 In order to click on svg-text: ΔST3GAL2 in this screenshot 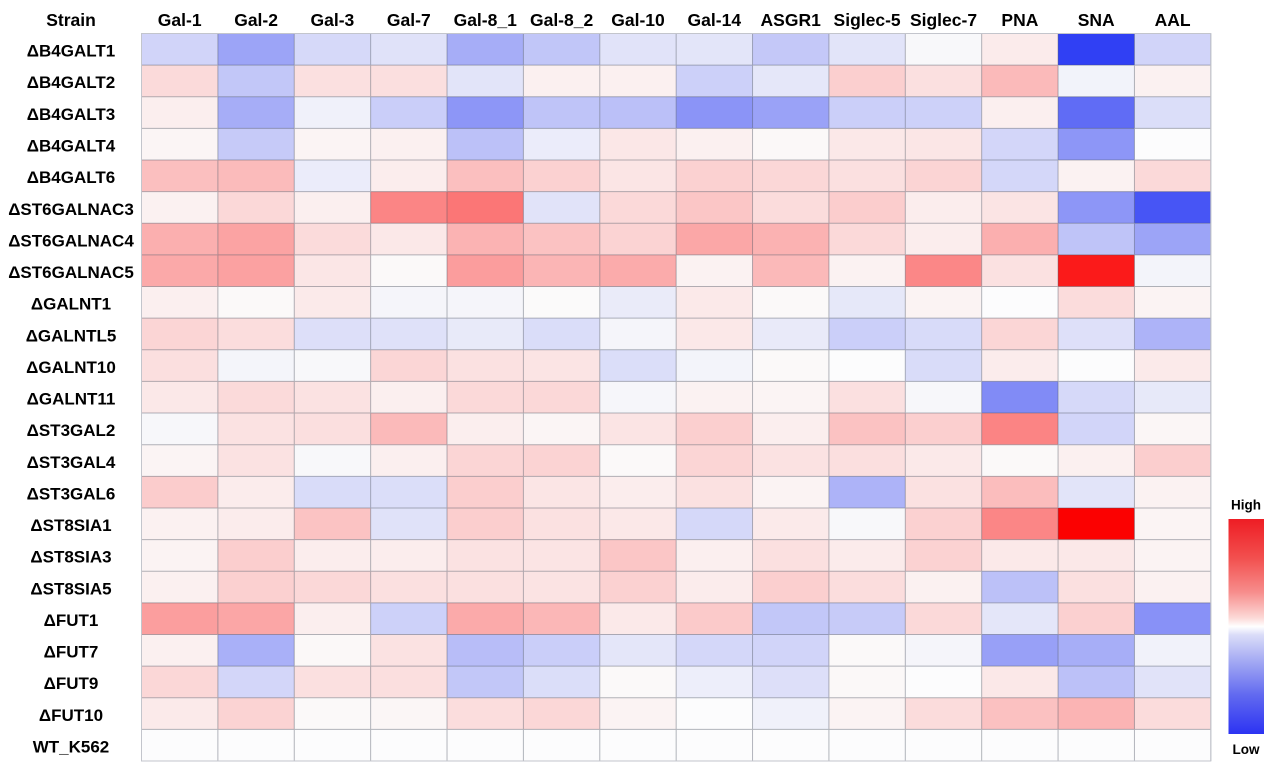, I will do `click(71, 430)`.